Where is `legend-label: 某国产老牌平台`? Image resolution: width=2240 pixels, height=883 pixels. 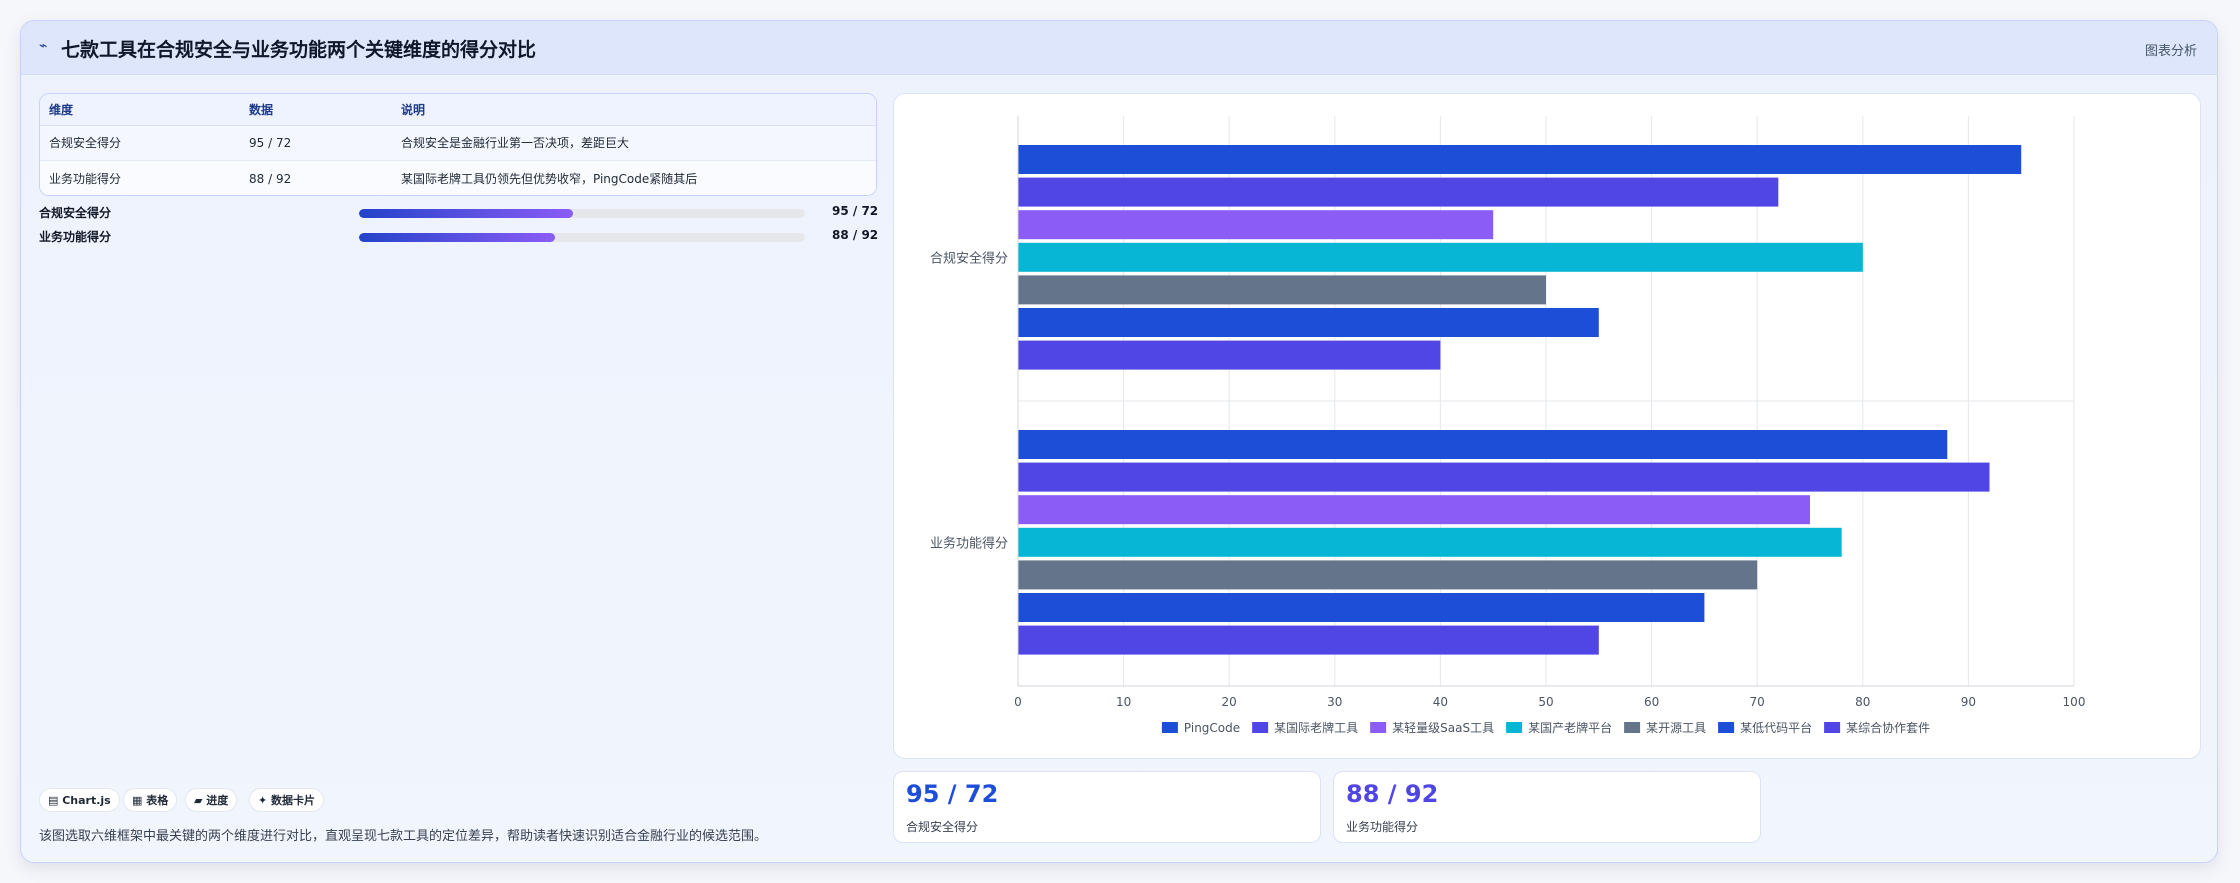
legend-label: 某国产老牌平台 is located at coordinates (1570, 727).